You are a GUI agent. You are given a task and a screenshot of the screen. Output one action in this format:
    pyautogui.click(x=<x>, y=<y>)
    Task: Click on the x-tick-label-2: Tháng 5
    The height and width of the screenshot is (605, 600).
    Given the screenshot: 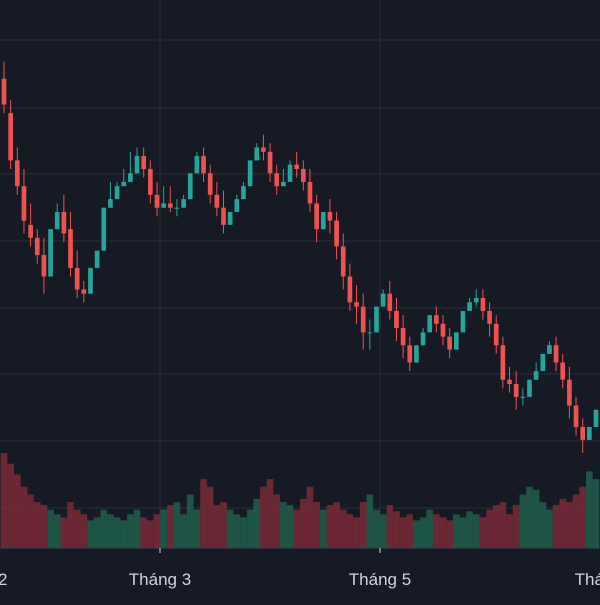 What is the action you would take?
    pyautogui.click(x=380, y=579)
    